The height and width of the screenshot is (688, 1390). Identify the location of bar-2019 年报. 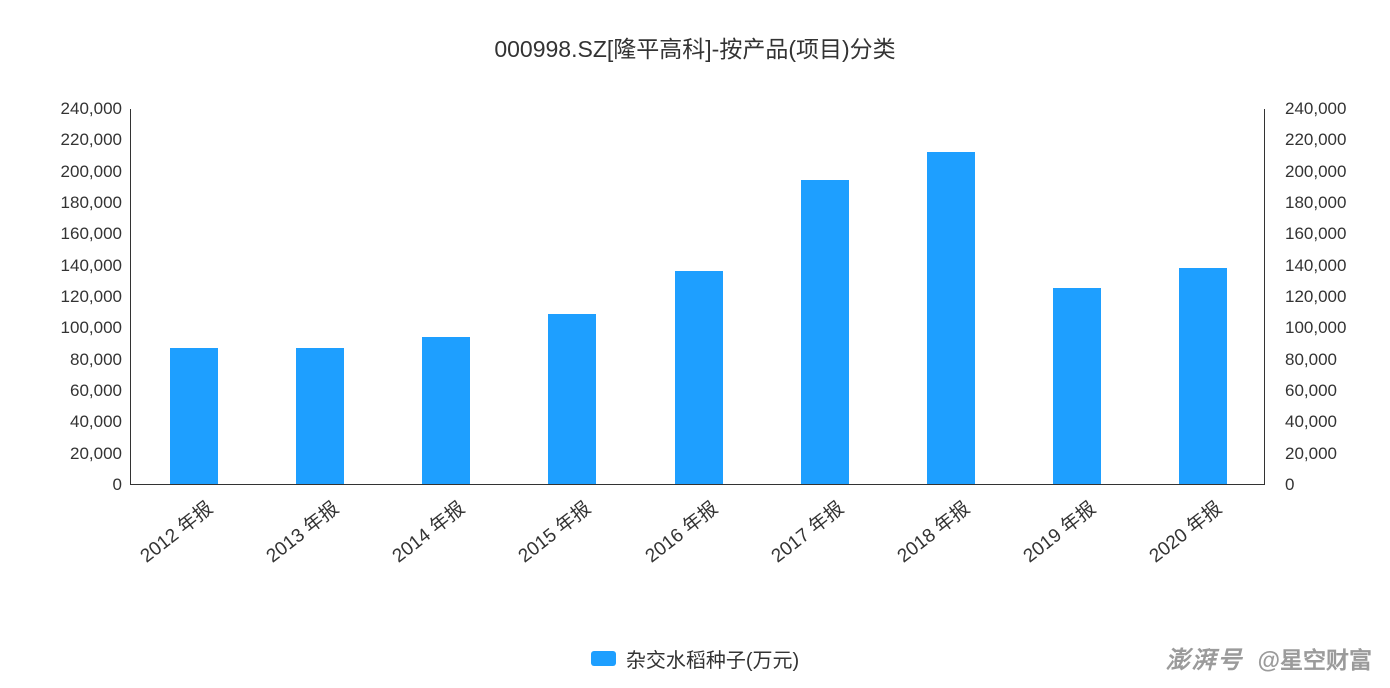
(1076, 386).